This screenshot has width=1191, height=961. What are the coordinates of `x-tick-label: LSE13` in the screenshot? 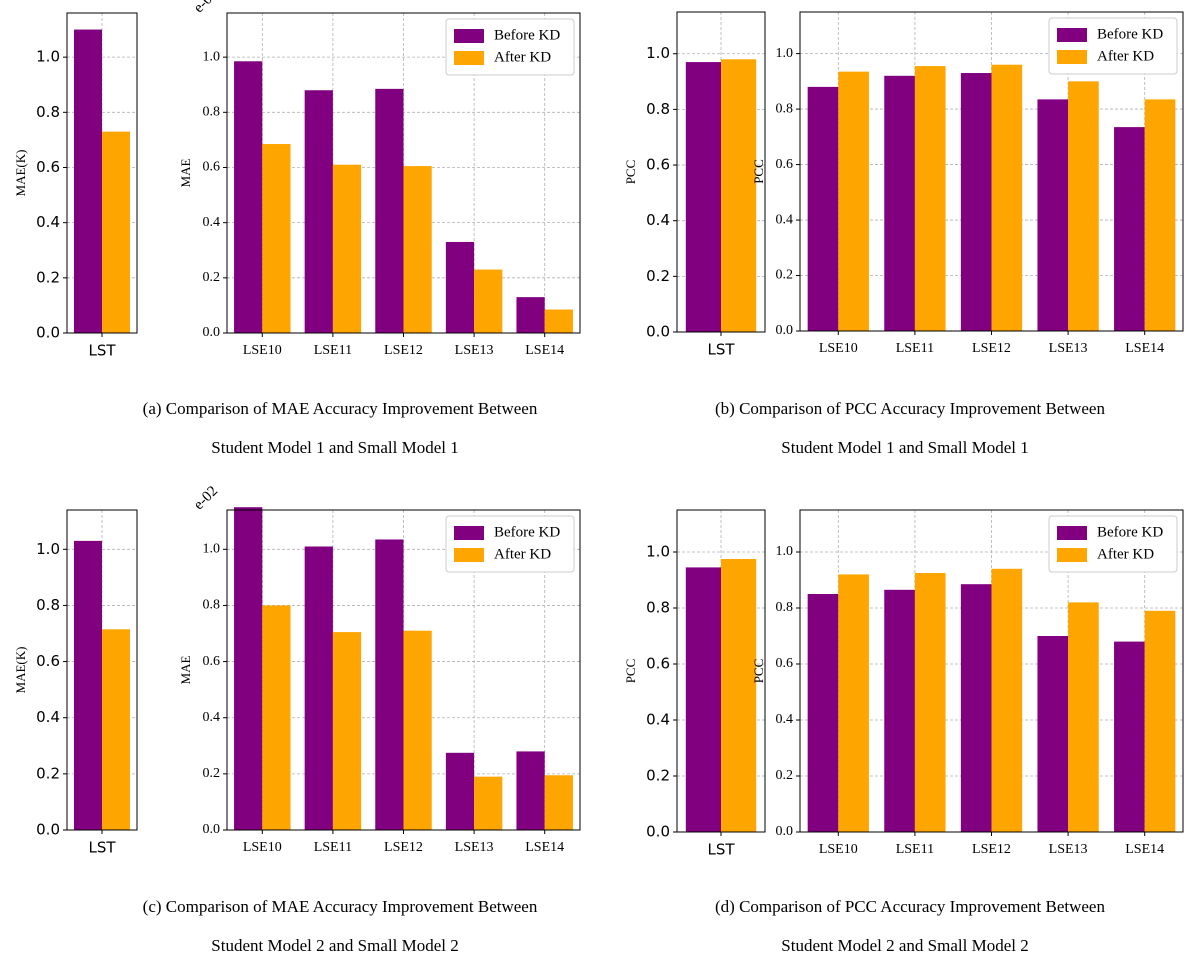 It's located at (474, 847).